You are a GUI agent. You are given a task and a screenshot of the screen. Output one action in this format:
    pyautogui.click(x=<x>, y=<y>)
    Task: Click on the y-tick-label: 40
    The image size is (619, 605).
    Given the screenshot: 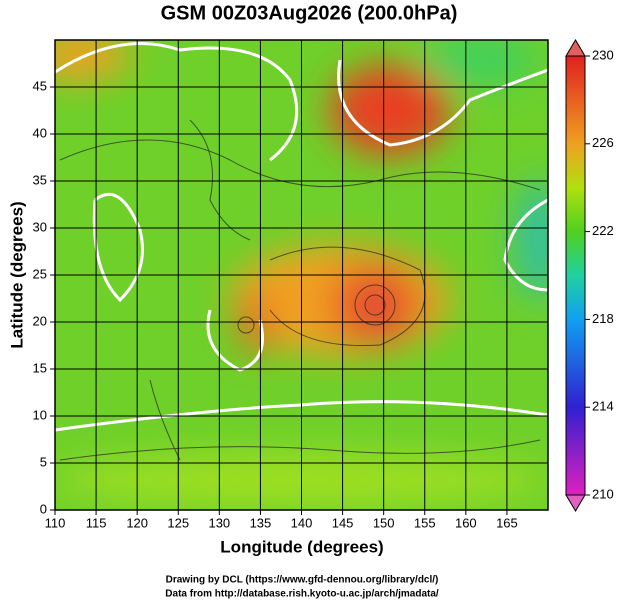 What is the action you would take?
    pyautogui.click(x=40, y=132)
    